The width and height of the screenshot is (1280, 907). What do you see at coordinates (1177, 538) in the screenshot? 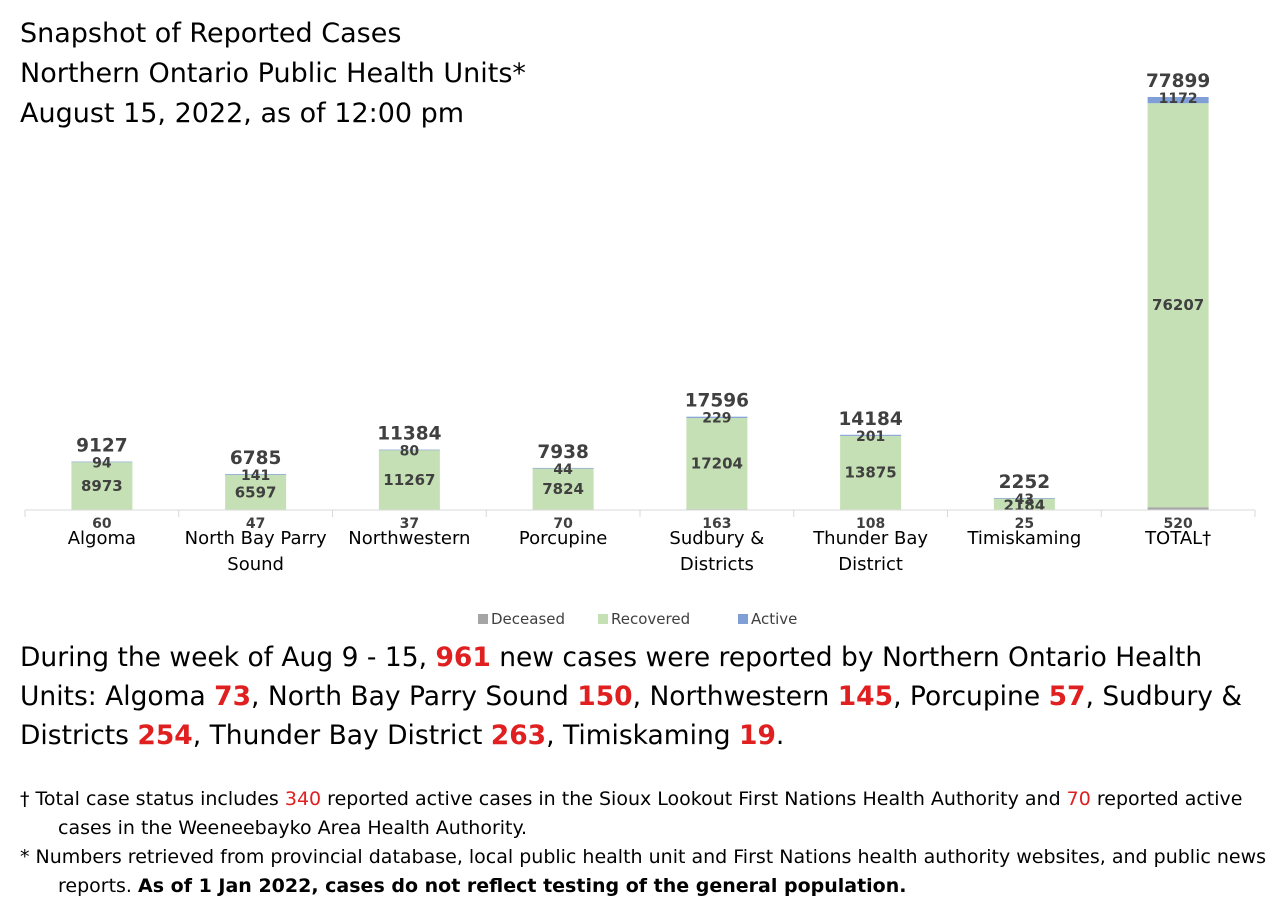
I see `category-label-7: TOTAL†` at bounding box center [1177, 538].